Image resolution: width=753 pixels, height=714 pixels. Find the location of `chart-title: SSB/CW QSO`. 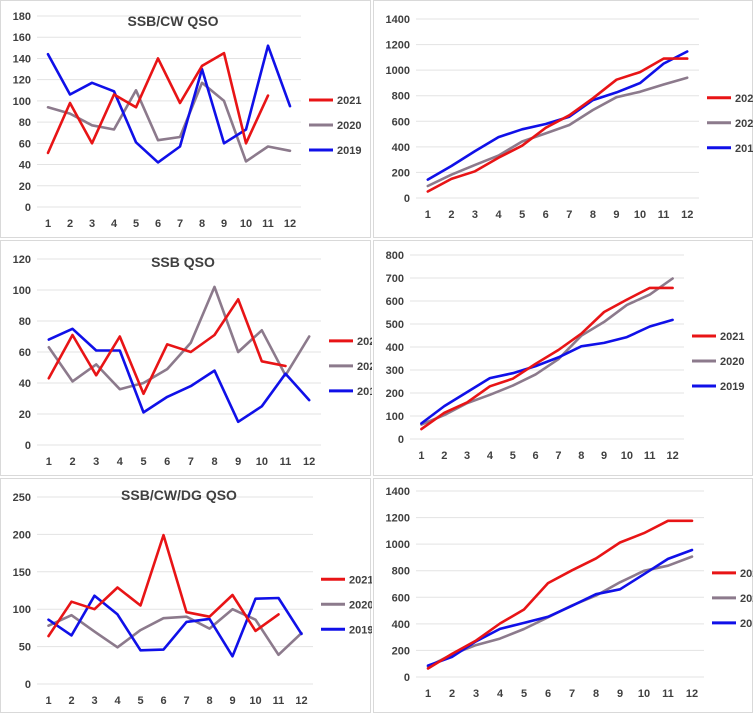

chart-title: SSB/CW QSO is located at coordinates (172, 21).